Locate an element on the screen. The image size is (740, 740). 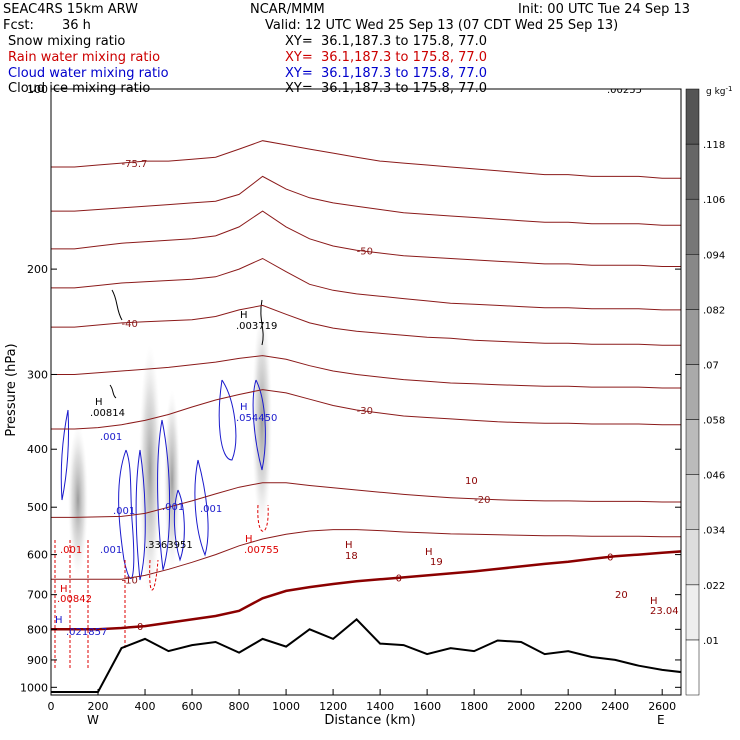
model-title: SEAC4RS 15km ARW is located at coordinates (71, 9).